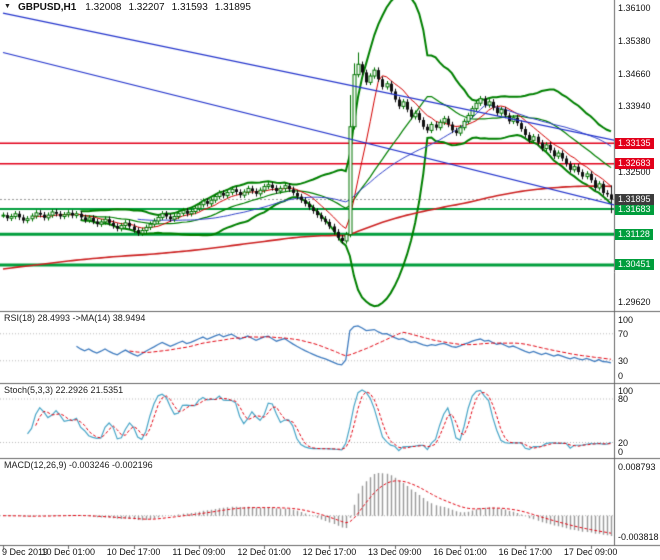 This screenshot has height=560, width=660. Describe the element at coordinates (634, 199) in the screenshot. I see `current-price-label: 1.31895` at that location.